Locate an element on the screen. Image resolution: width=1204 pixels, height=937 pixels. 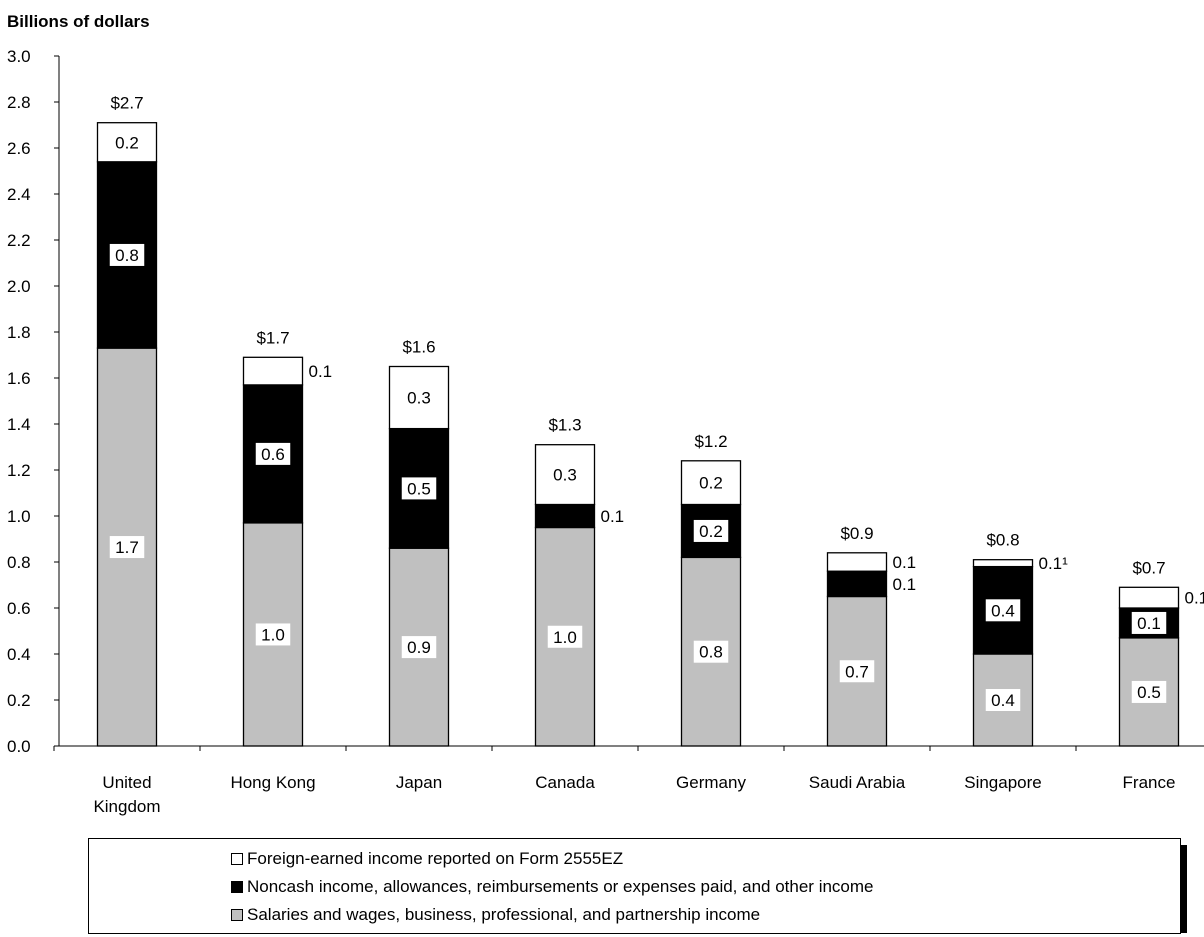
x-tick-label: France is located at coordinates (1149, 782).